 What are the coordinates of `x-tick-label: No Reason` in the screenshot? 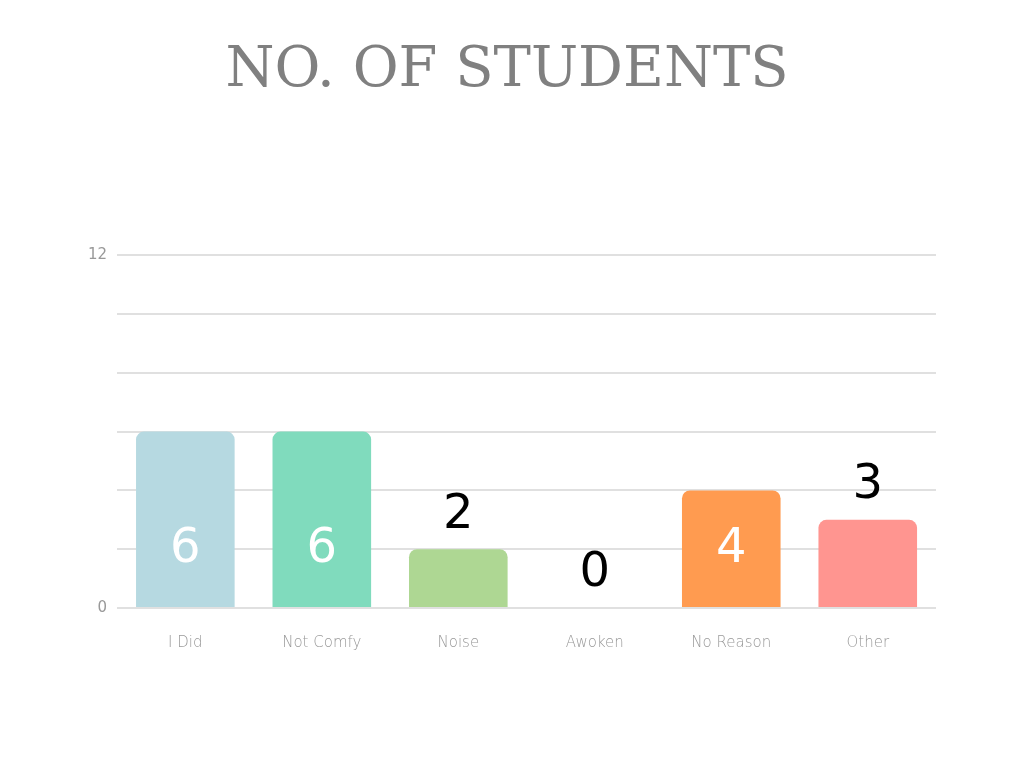 It's located at (731, 641).